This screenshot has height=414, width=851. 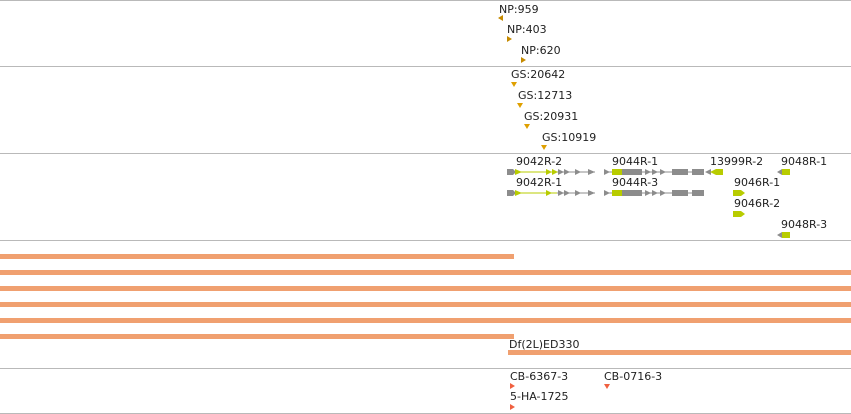 I want to click on insertion-label: 5-HA-1725, so click(x=539, y=396).